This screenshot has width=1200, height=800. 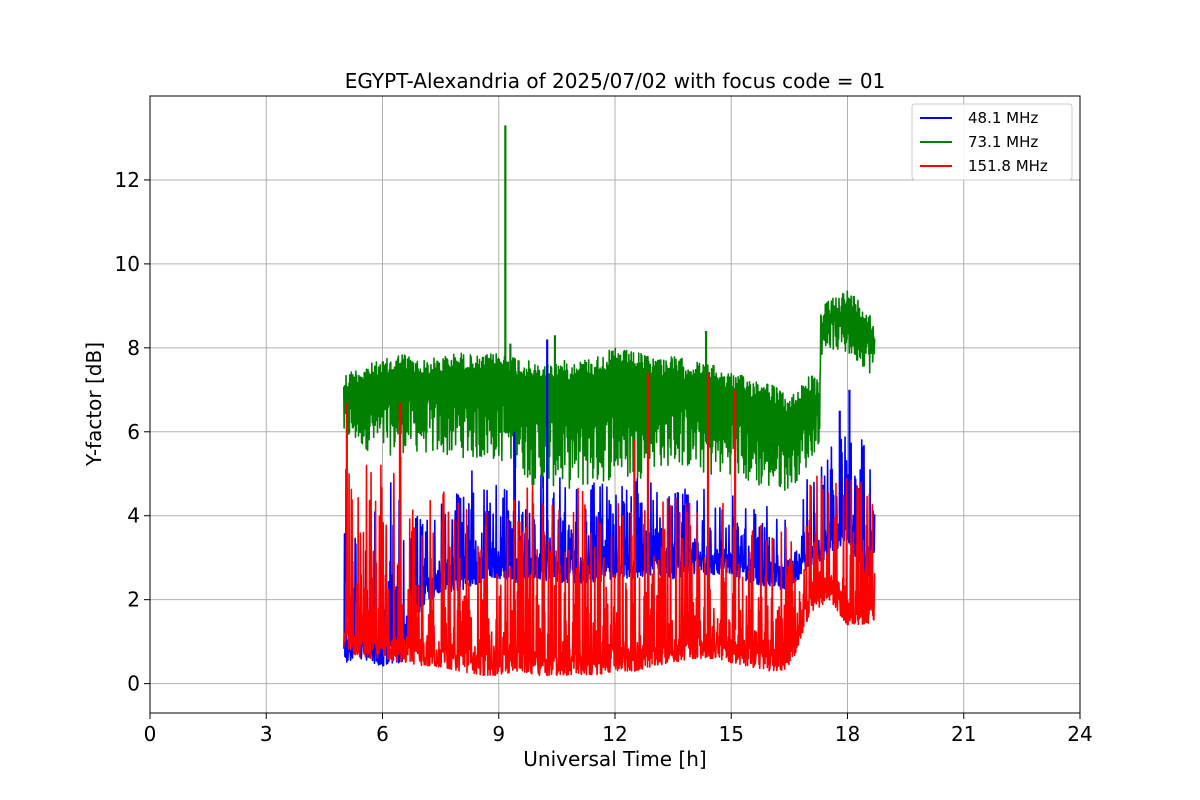 I want to click on legend-label: 73.1 MHz, so click(x=1003, y=142).